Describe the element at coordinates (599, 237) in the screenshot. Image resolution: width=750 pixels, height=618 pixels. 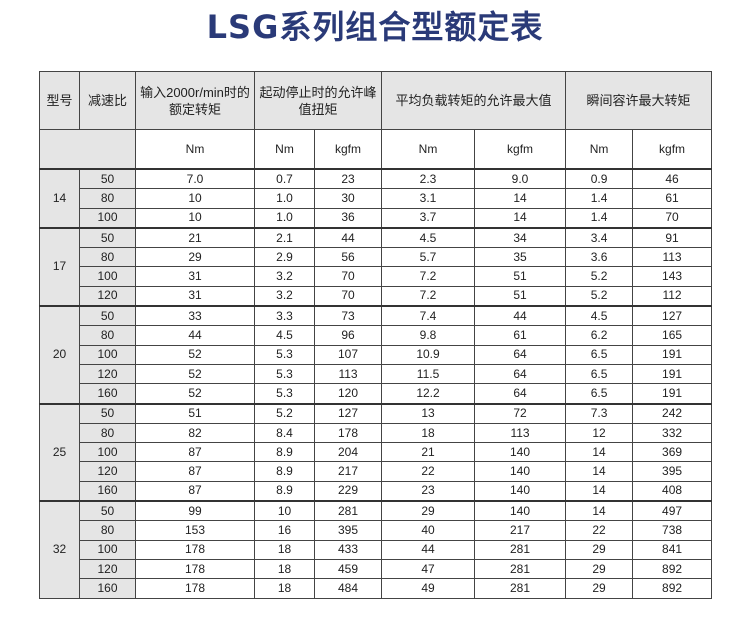
I see `value-cell: 3.4` at that location.